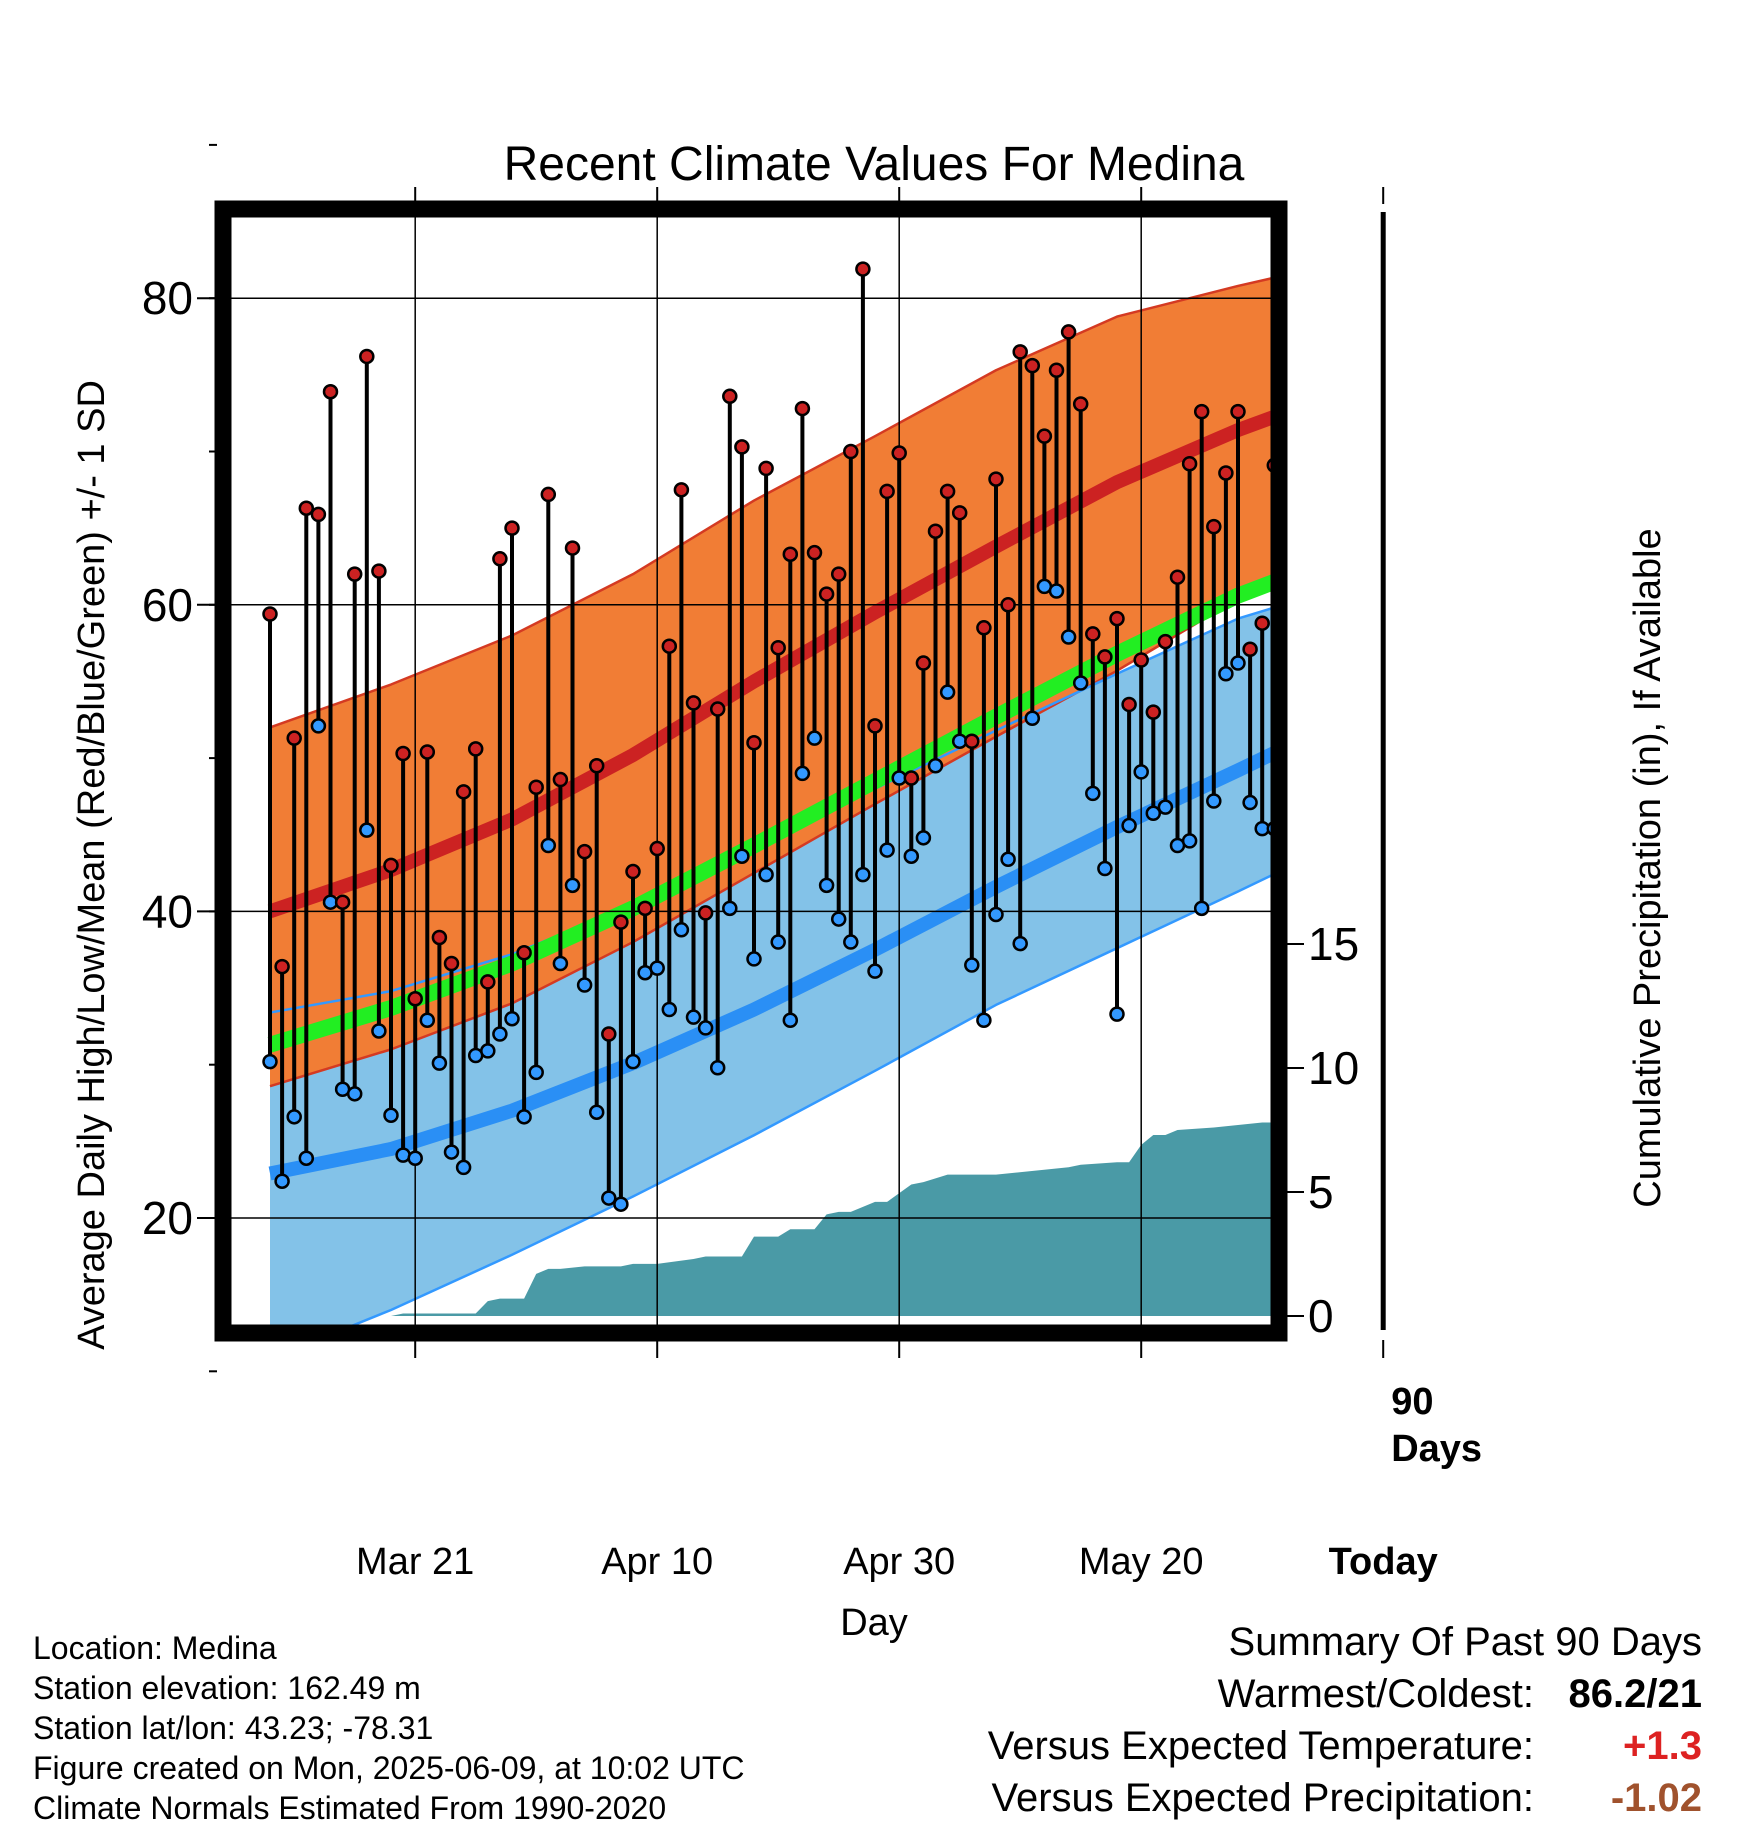 This screenshot has width=1748, height=1828. I want to click on normals-text: Climate Normals Estimated From 1990-2020, so click(350, 1808).